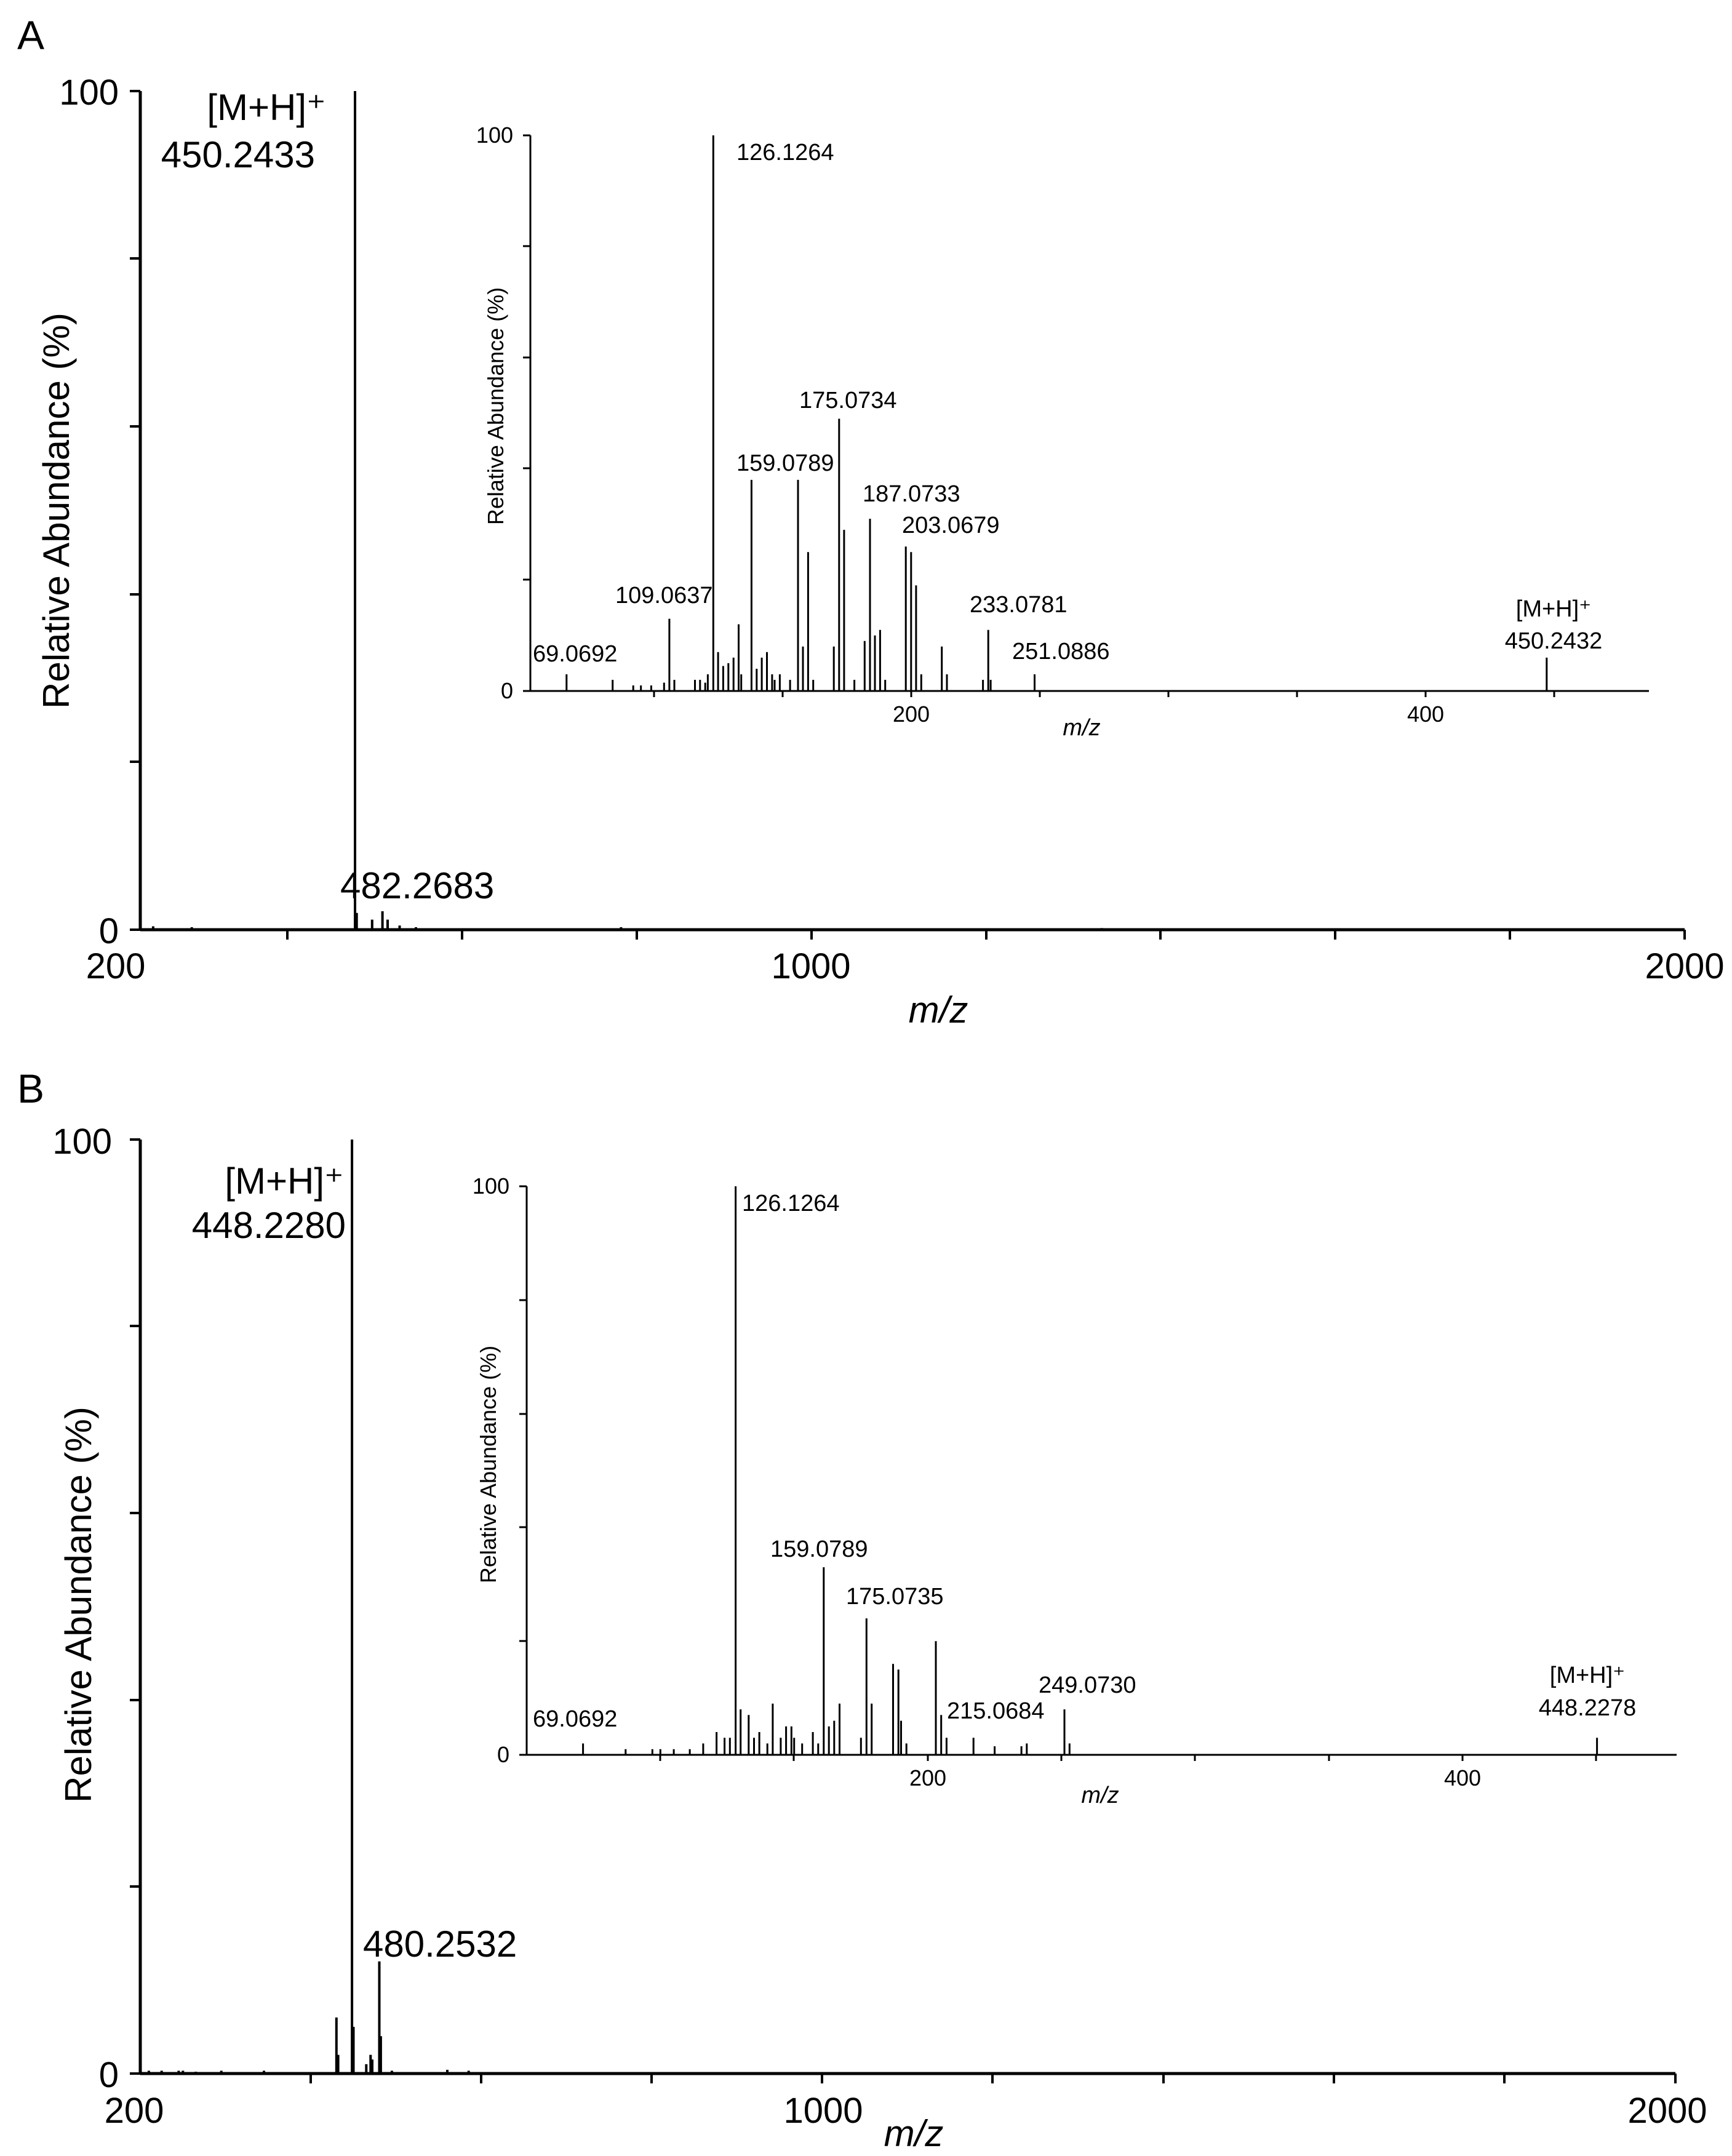 Image resolution: width=1732 pixels, height=2156 pixels. I want to click on panel-a-y-axis-label: Relative Abundance (%), so click(56, 511).